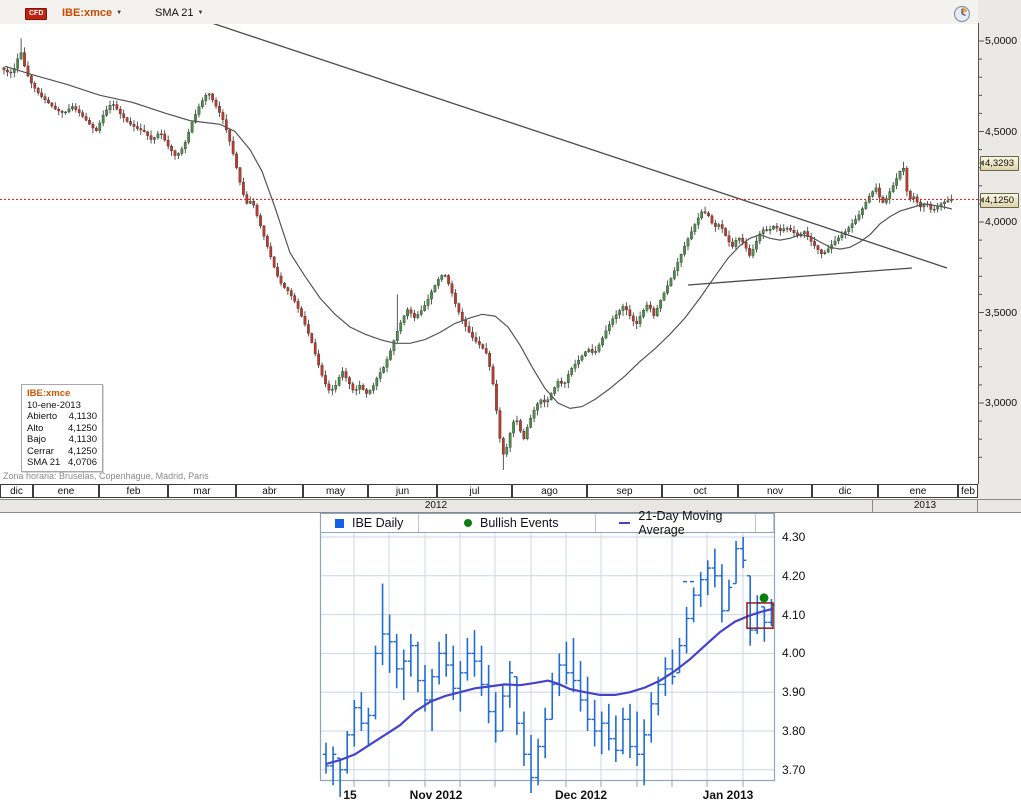 The width and height of the screenshot is (1021, 807). I want to click on year-cell: 2012, so click(436, 506).